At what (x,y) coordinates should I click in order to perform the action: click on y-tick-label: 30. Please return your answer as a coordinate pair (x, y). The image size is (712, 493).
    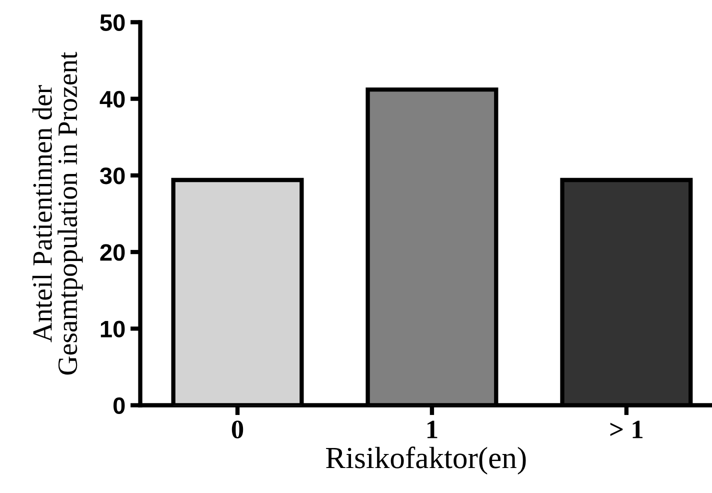
    Looking at the image, I should click on (112, 175).